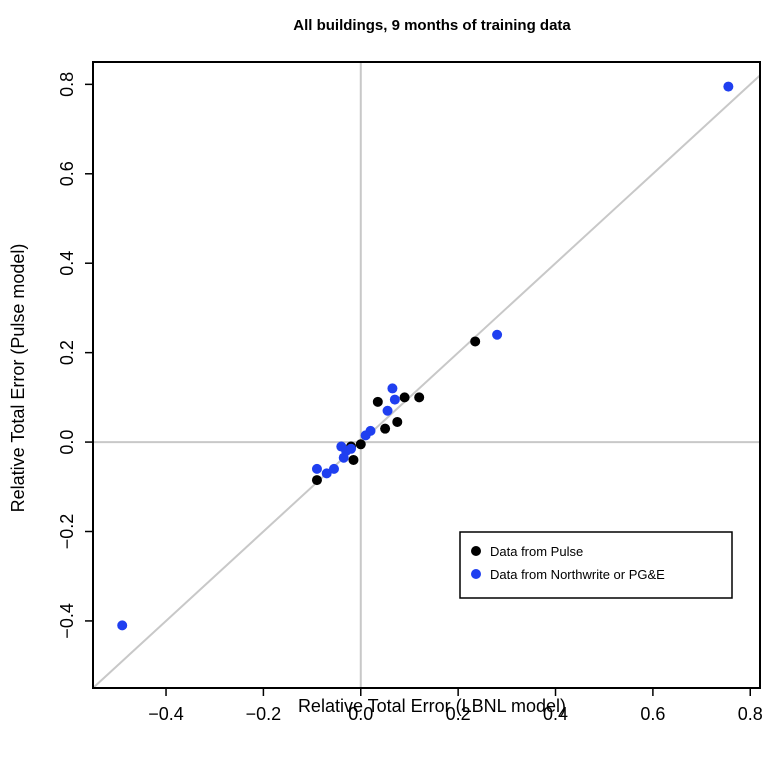  What do you see at coordinates (67, 173) in the screenshot?
I see `y-tick-label: 0.6` at bounding box center [67, 173].